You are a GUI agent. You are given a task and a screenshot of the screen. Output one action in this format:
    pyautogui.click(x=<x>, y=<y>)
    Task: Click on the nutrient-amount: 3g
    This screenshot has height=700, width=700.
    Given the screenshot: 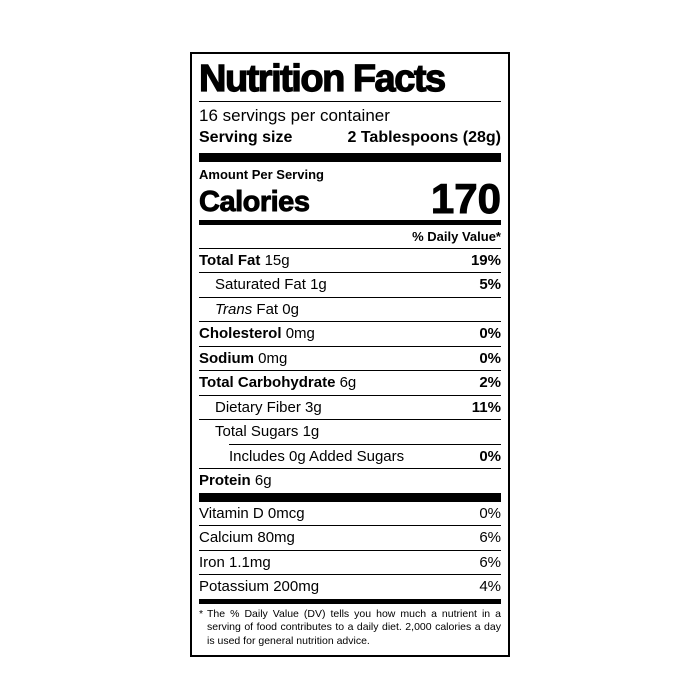 What is the action you would take?
    pyautogui.click(x=313, y=407)
    